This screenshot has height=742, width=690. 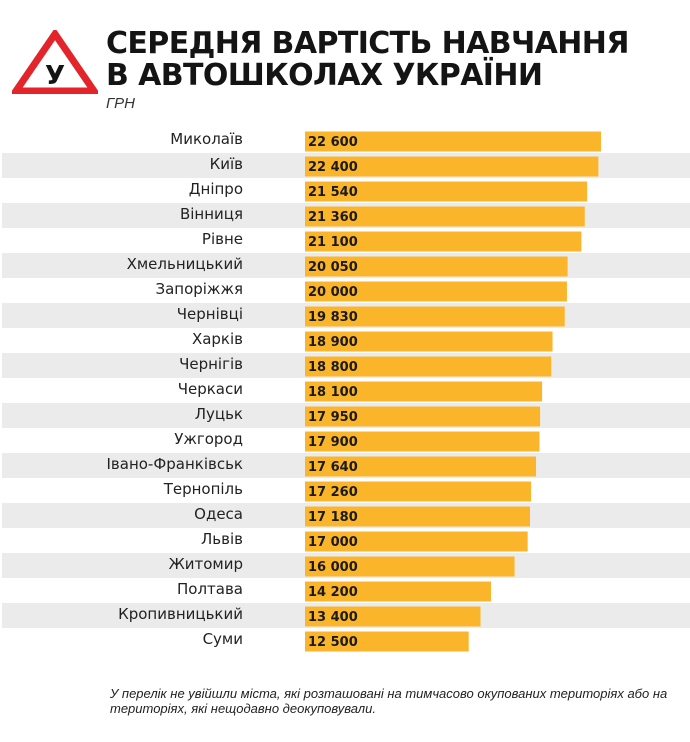 I want to click on logo-letter: У, so click(x=55, y=76).